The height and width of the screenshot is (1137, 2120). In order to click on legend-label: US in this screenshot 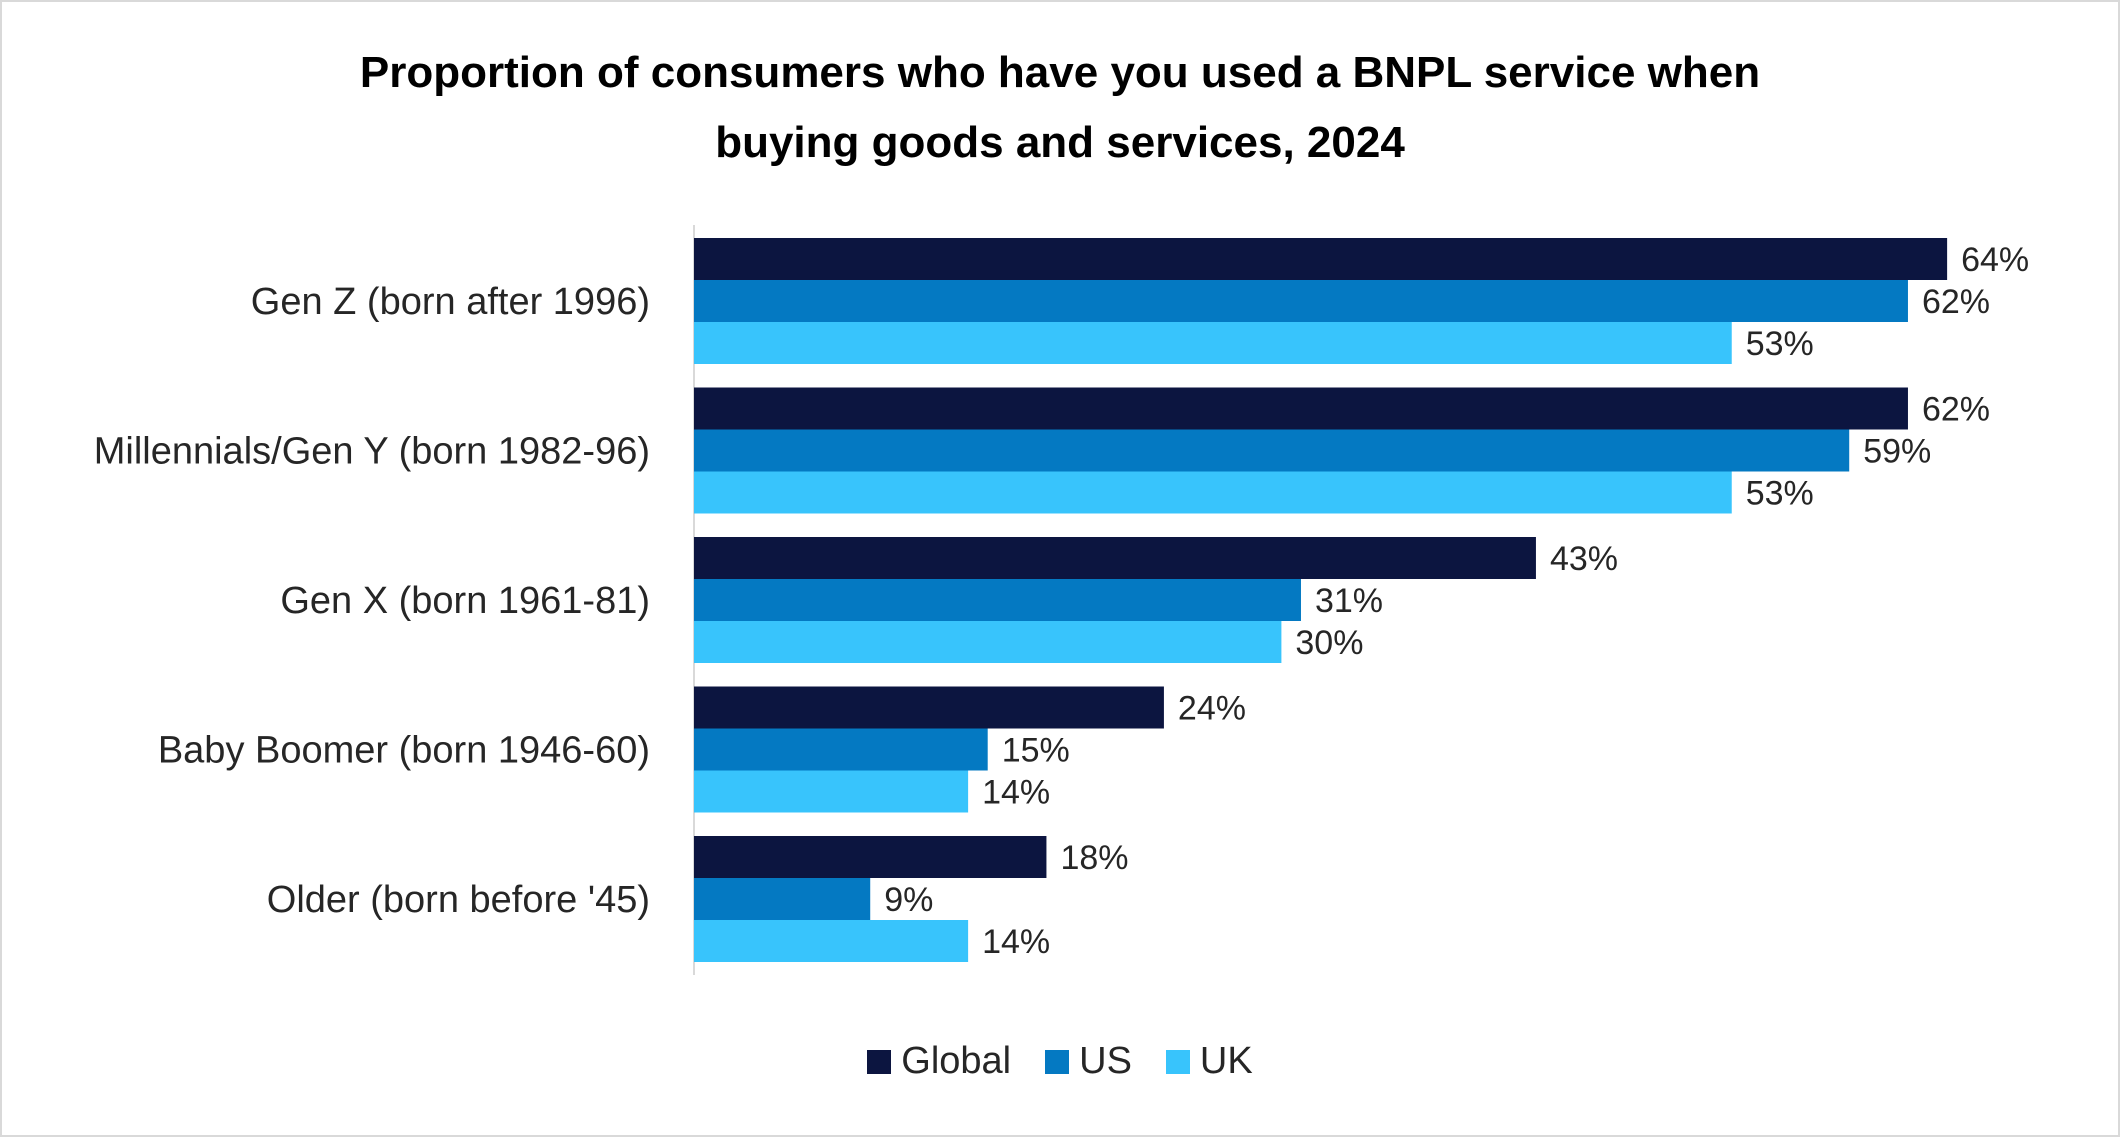, I will do `click(1105, 1061)`.